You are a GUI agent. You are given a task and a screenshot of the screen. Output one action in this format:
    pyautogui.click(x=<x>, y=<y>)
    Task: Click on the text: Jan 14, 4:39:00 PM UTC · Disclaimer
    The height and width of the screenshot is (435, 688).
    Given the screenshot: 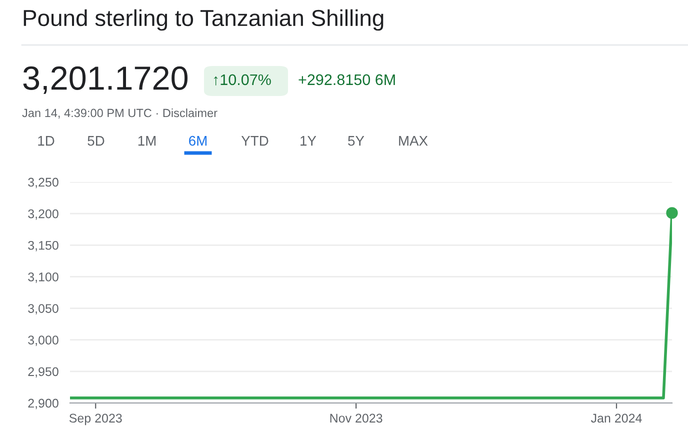 What is the action you would take?
    pyautogui.click(x=120, y=113)
    